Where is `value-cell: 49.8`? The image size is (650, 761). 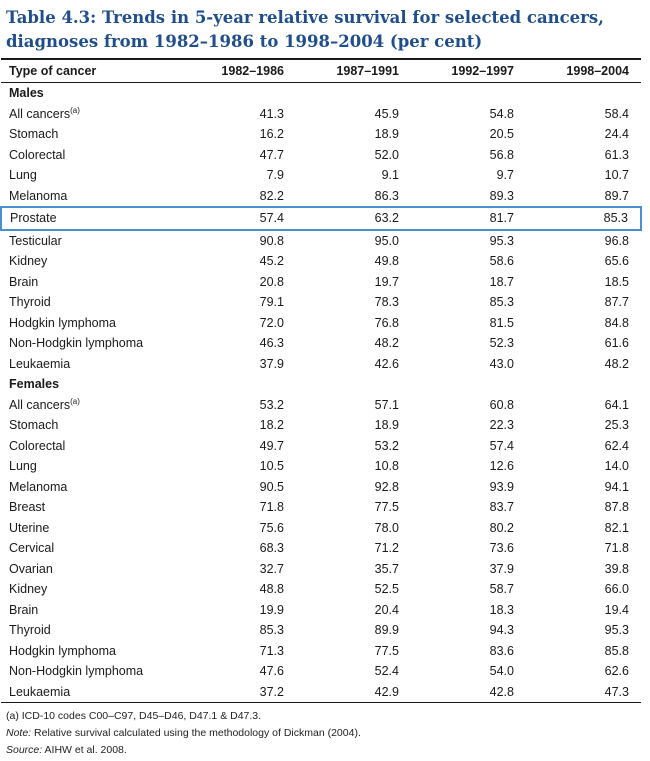 value-cell: 49.8 is located at coordinates (386, 261).